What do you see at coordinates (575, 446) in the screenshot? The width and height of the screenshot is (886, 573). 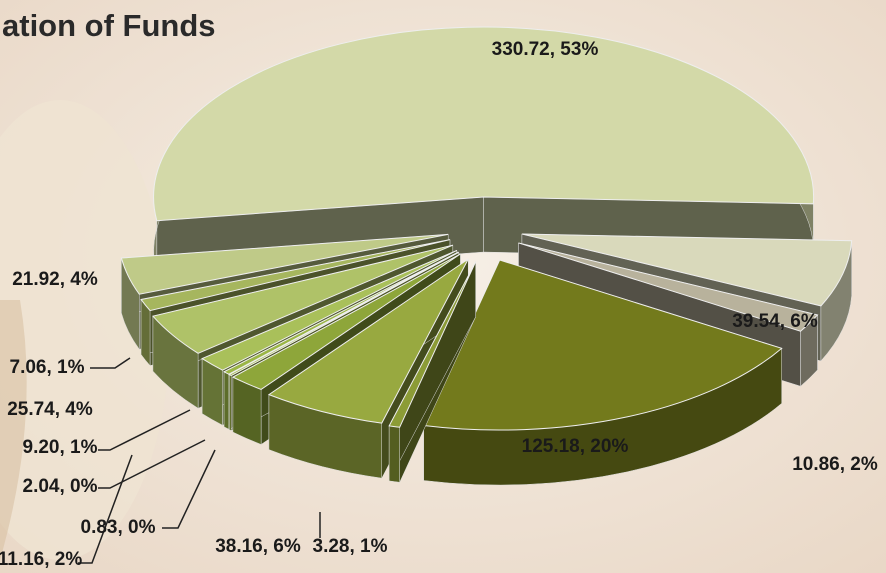 I see `data-label: 125.18, 20%` at bounding box center [575, 446].